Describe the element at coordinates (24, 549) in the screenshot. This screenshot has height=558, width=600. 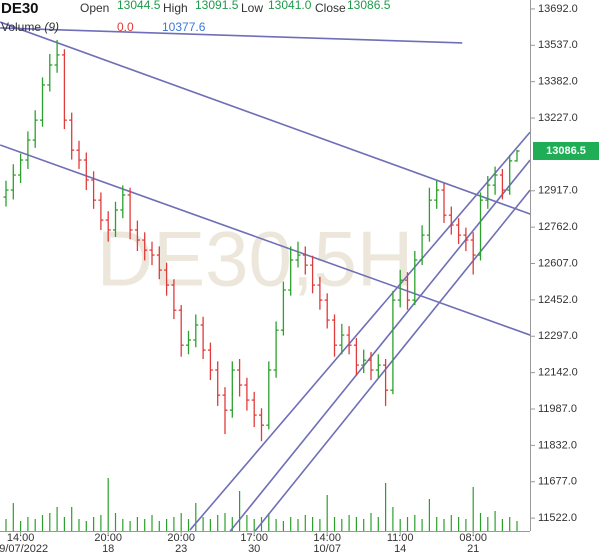
I see `x-tick-date: 09/07/2022` at that location.